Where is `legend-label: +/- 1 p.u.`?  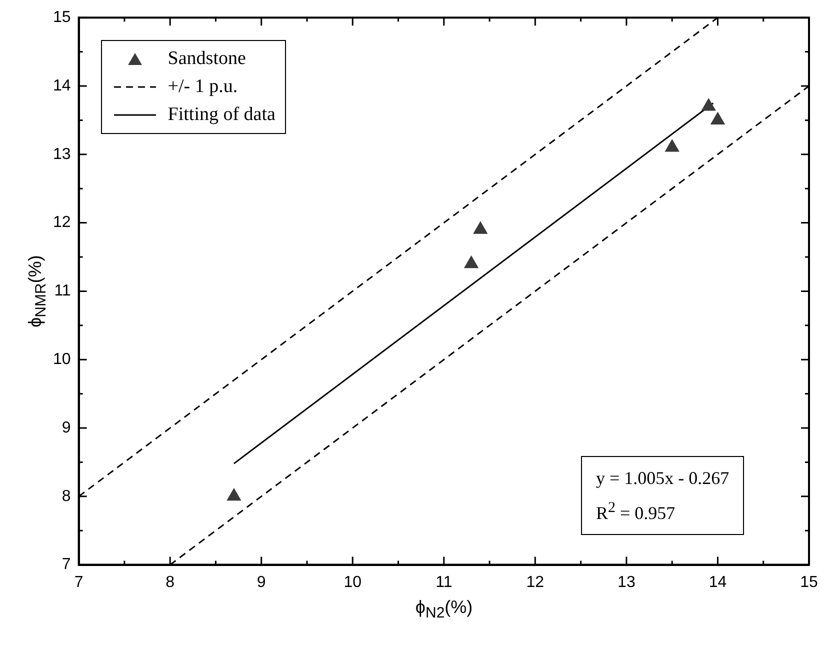 legend-label: +/- 1 p.u. is located at coordinates (203, 87).